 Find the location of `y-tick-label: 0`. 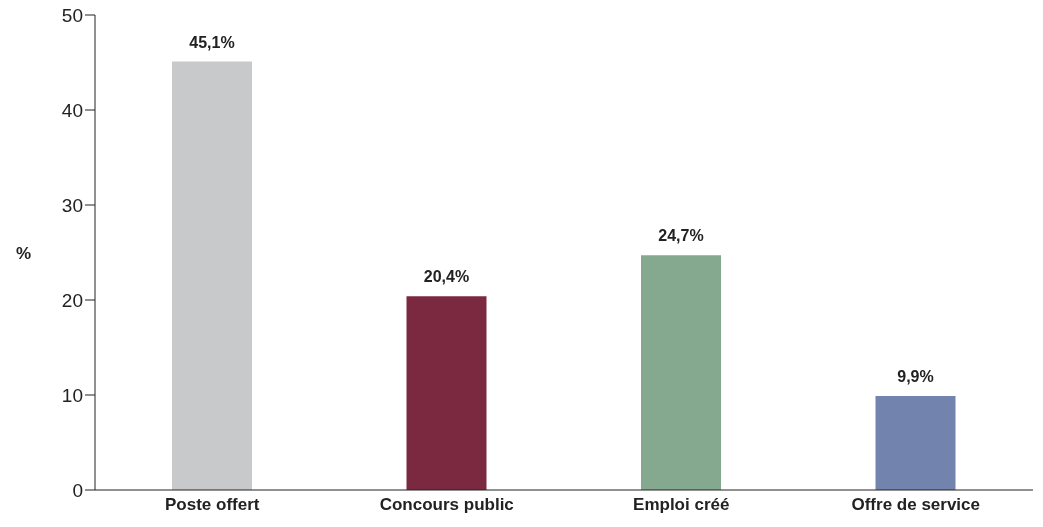

y-tick-label: 0 is located at coordinates (77, 490).